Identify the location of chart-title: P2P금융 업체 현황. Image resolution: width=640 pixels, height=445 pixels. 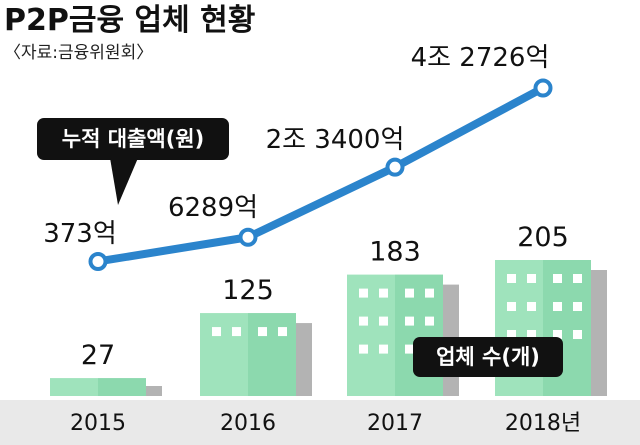
(129, 20).